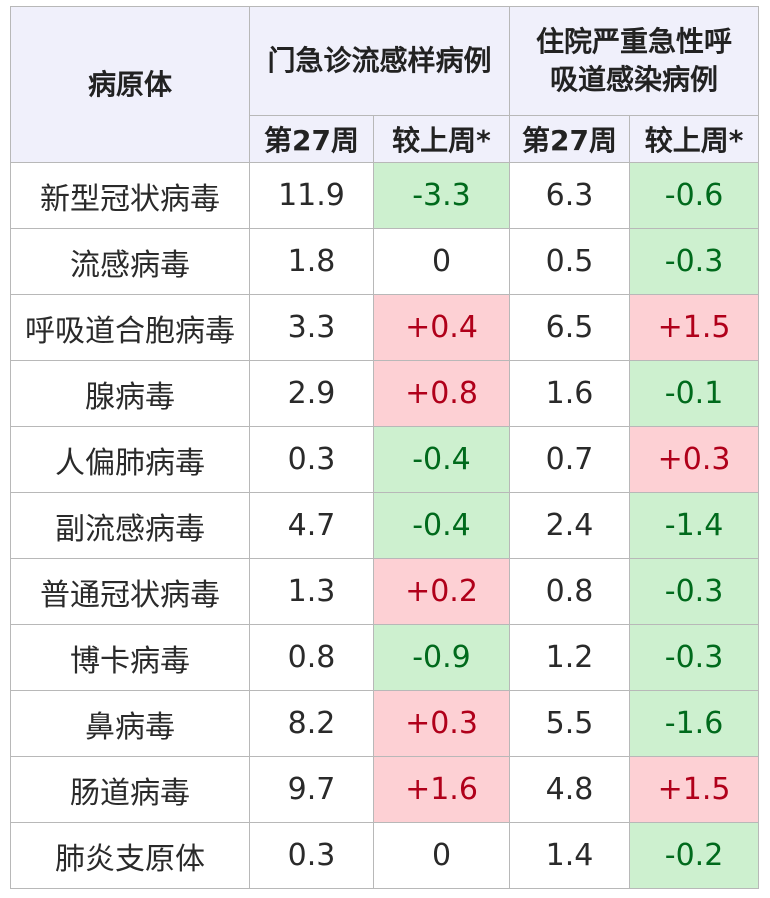 The image size is (770, 898). Describe the element at coordinates (570, 855) in the screenshot. I see `inpatient-week-value: 1.4` at that location.